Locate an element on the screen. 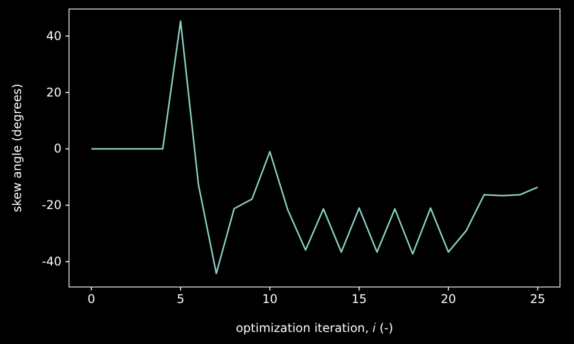  y-axis-title: skew angle (degrees) is located at coordinates (17, 148).